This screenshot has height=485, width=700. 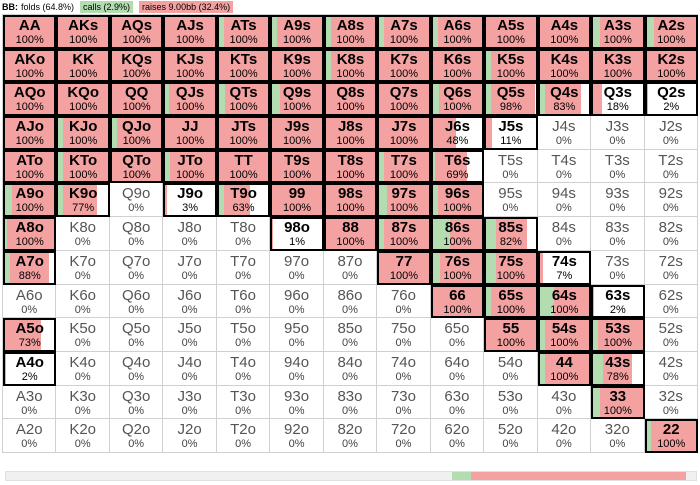 I want to click on hand-cell: 98o 1%, so click(x=297, y=234).